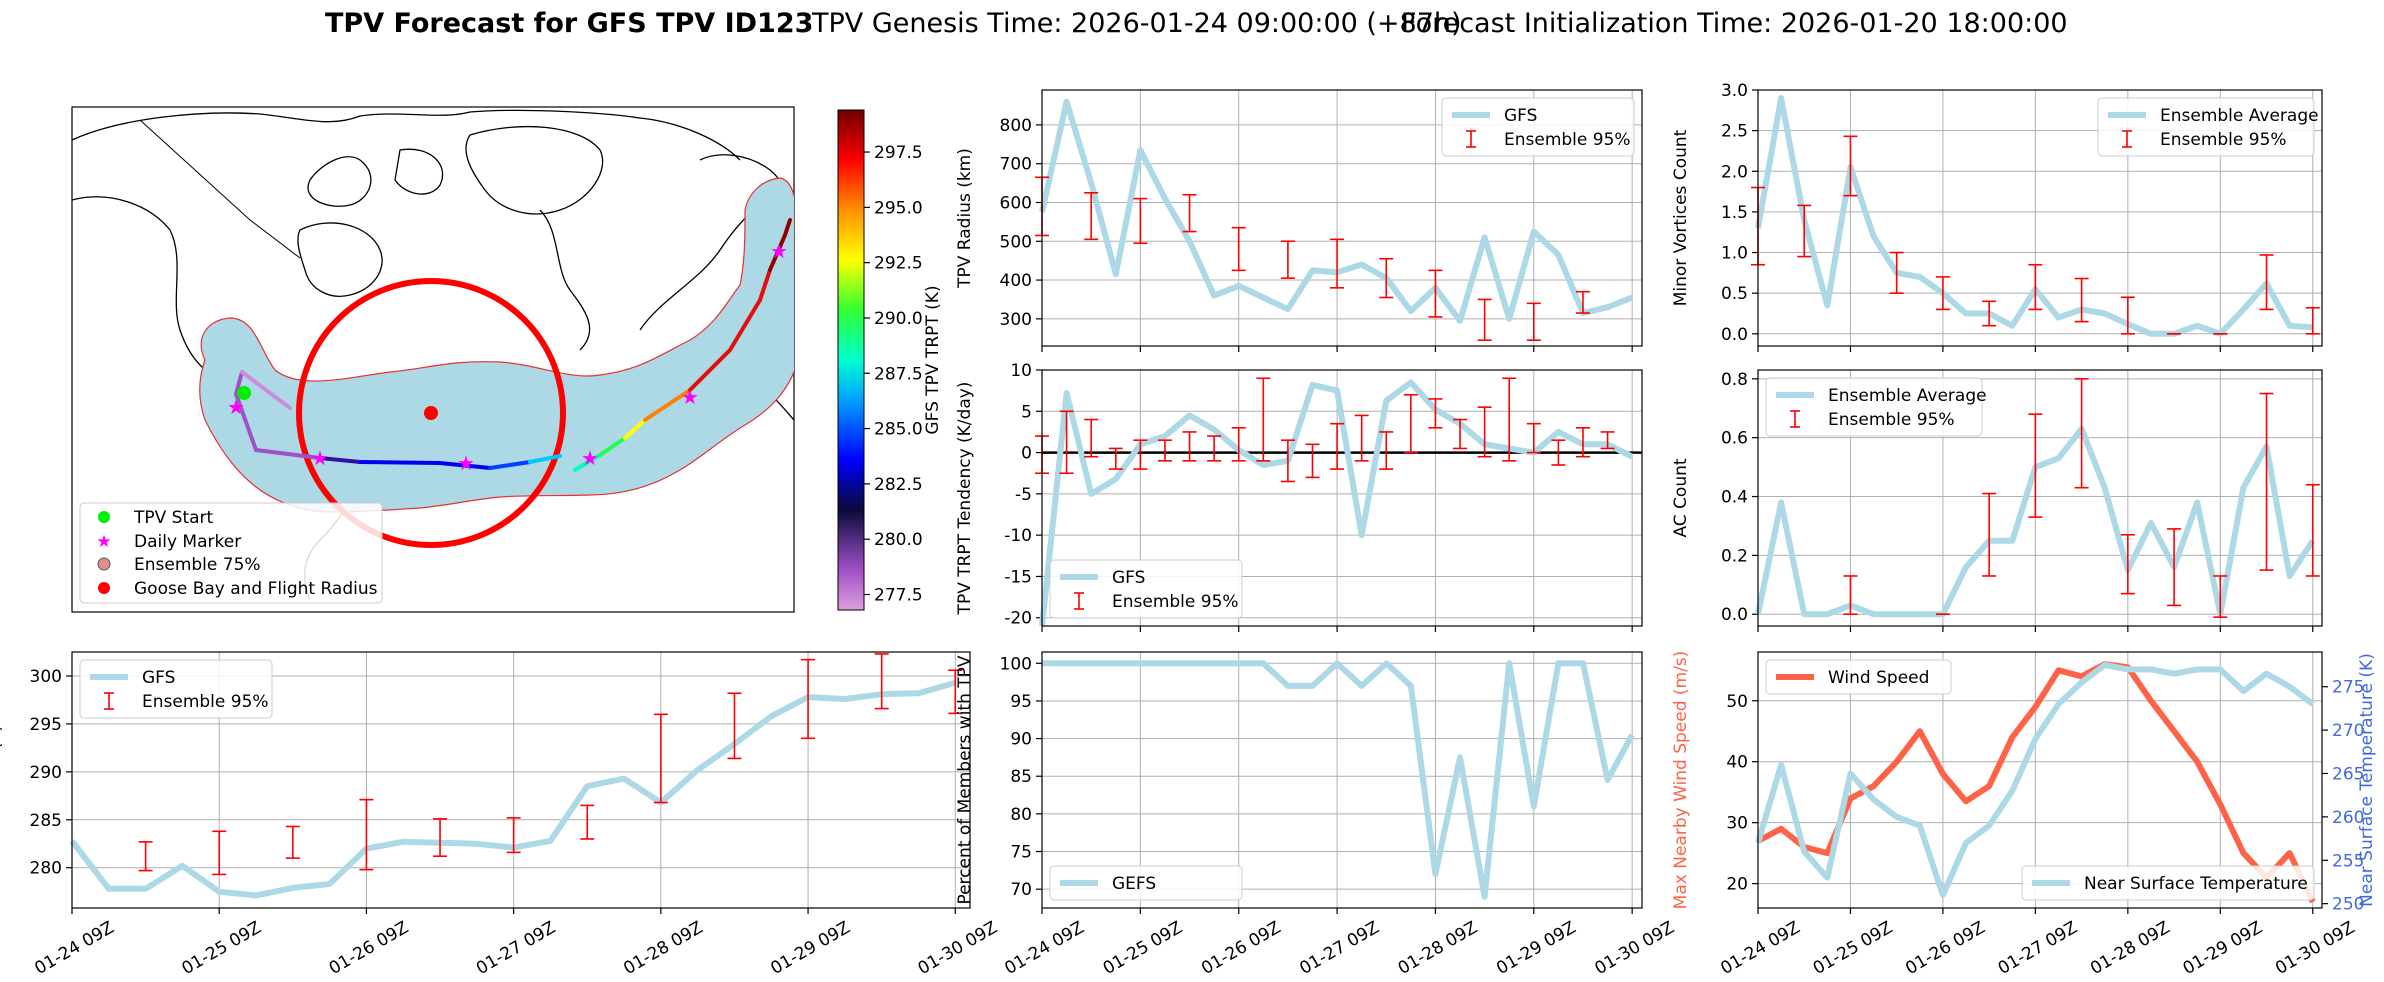  What do you see at coordinates (1016, 281) in the screenshot?
I see `y-tick-label: 400` at bounding box center [1016, 281].